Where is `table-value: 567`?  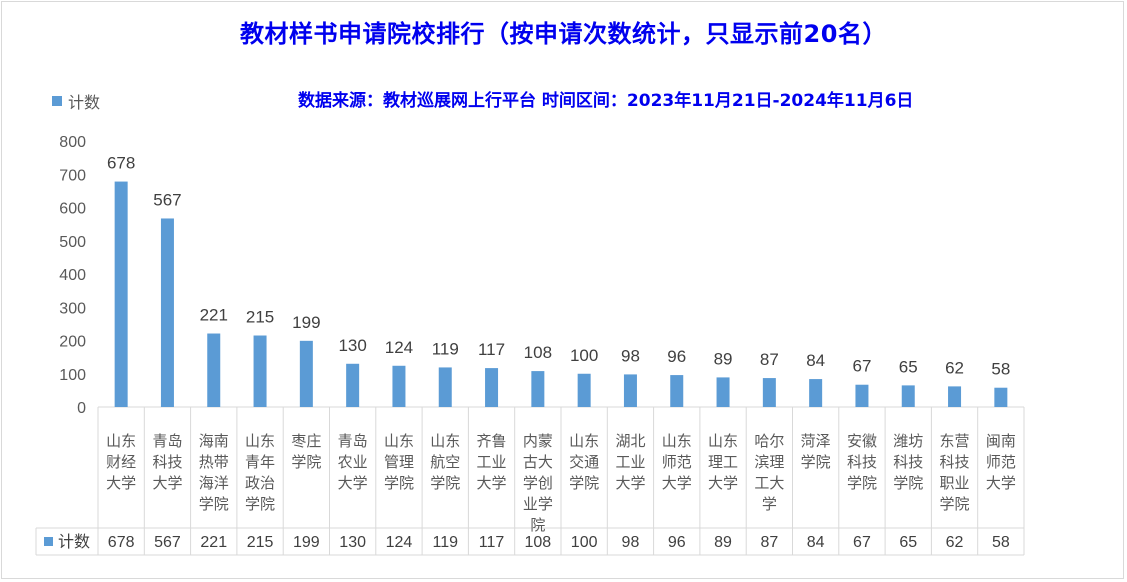 table-value: 567 is located at coordinates (167, 542).